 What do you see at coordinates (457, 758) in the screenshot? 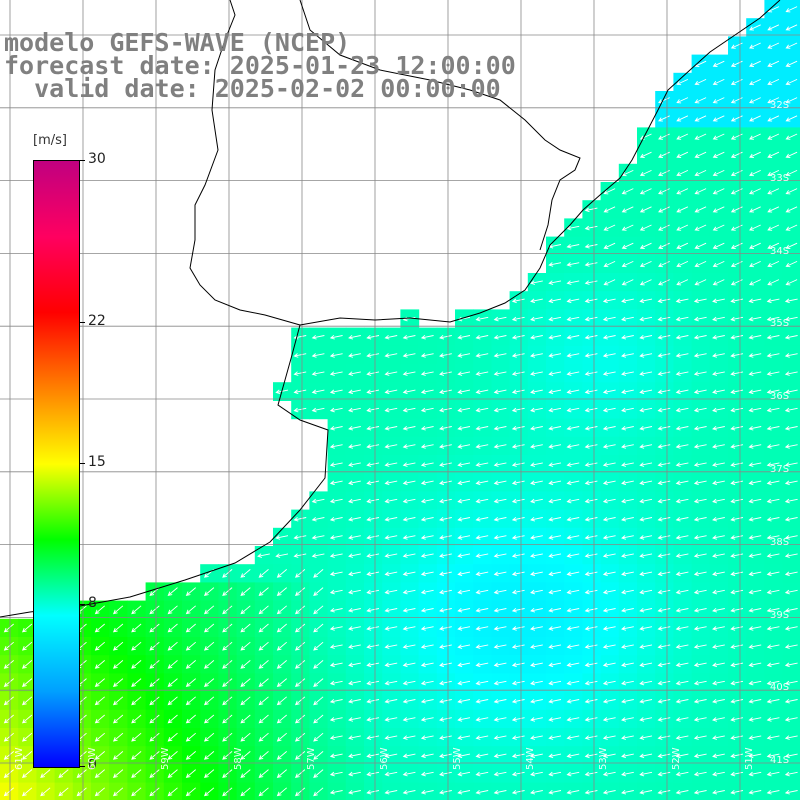
I see `longitude-label: 55W` at bounding box center [457, 758].